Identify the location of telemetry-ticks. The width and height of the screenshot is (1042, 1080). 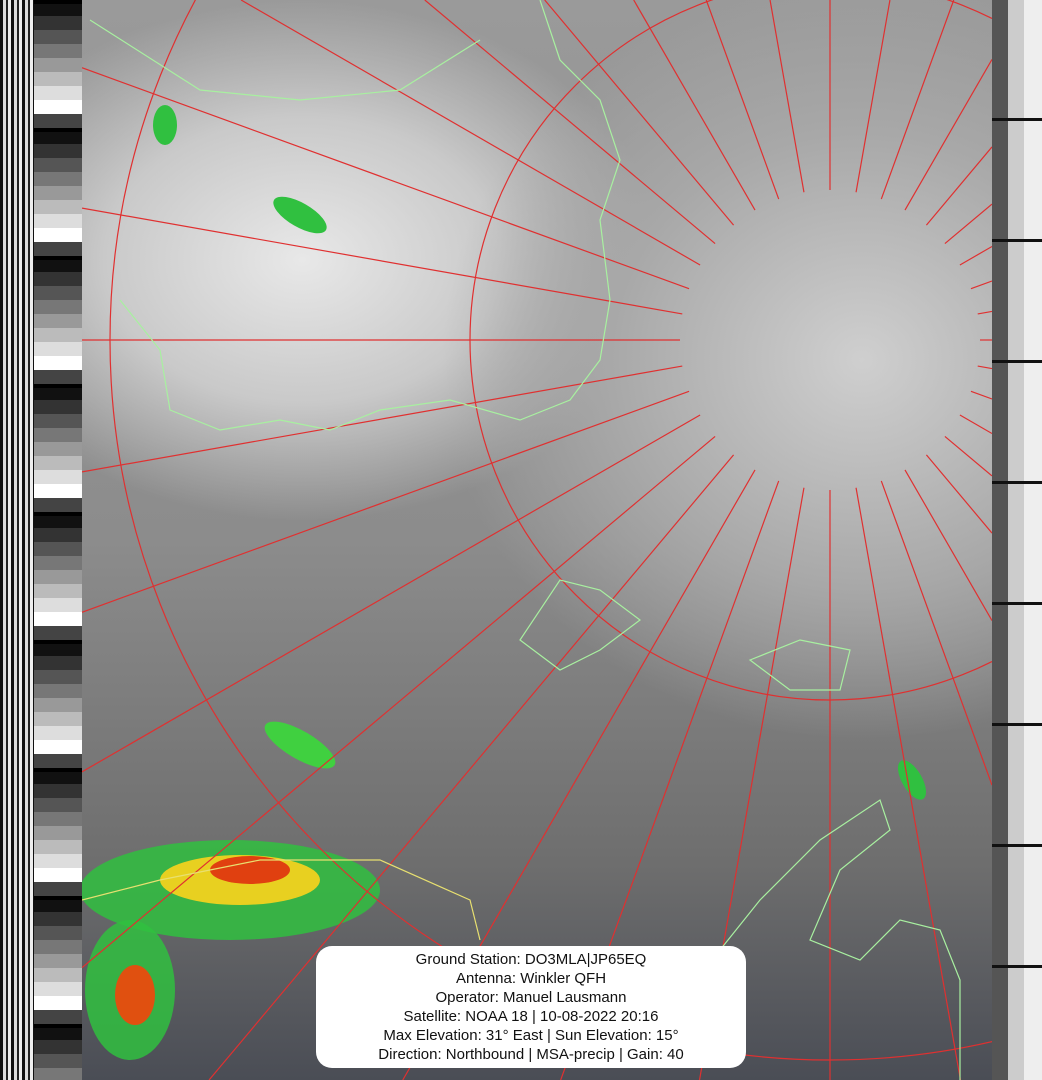
(1017, 540).